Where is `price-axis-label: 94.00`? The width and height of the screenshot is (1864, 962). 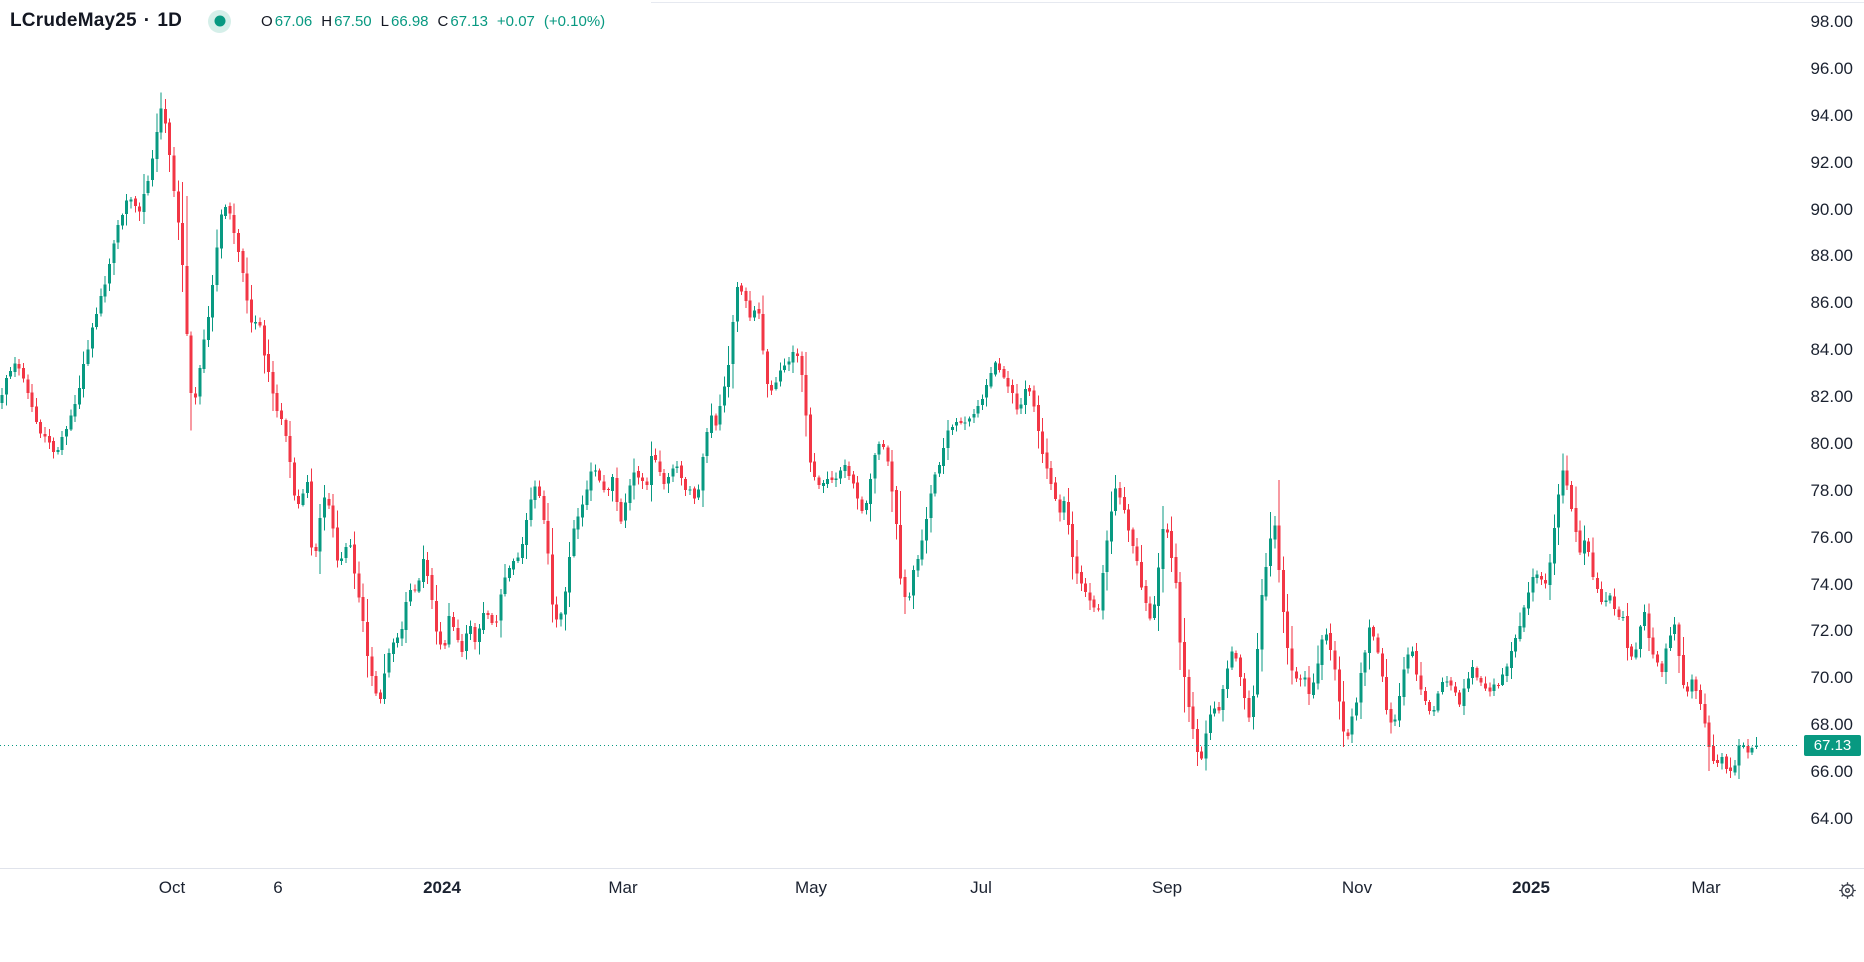 price-axis-label: 94.00 is located at coordinates (1831, 115).